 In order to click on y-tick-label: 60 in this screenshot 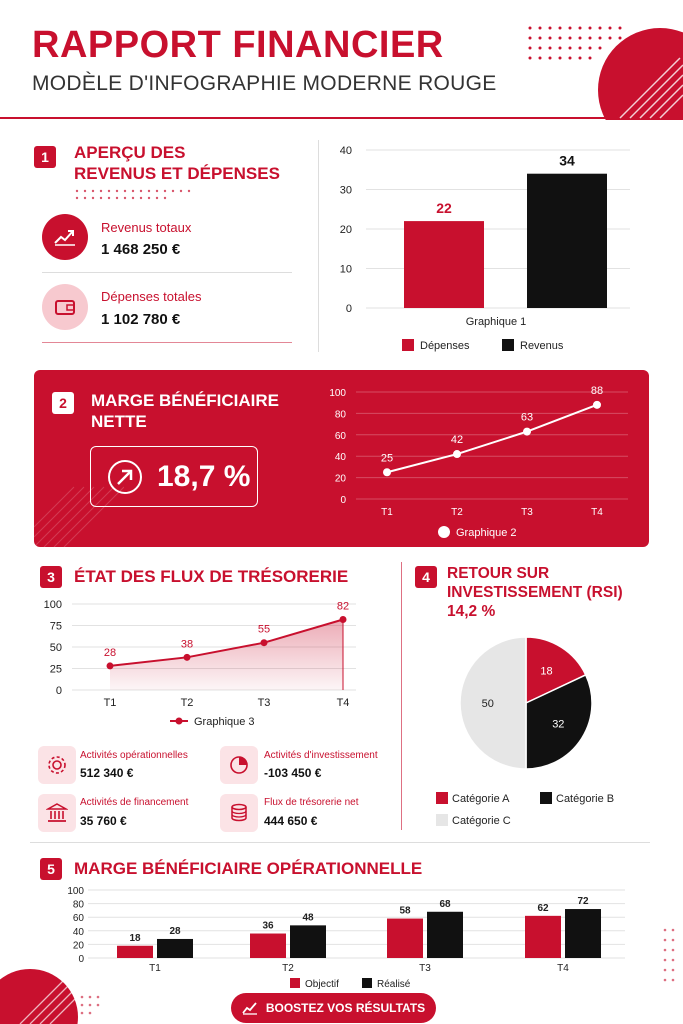, I will do `click(79, 918)`.